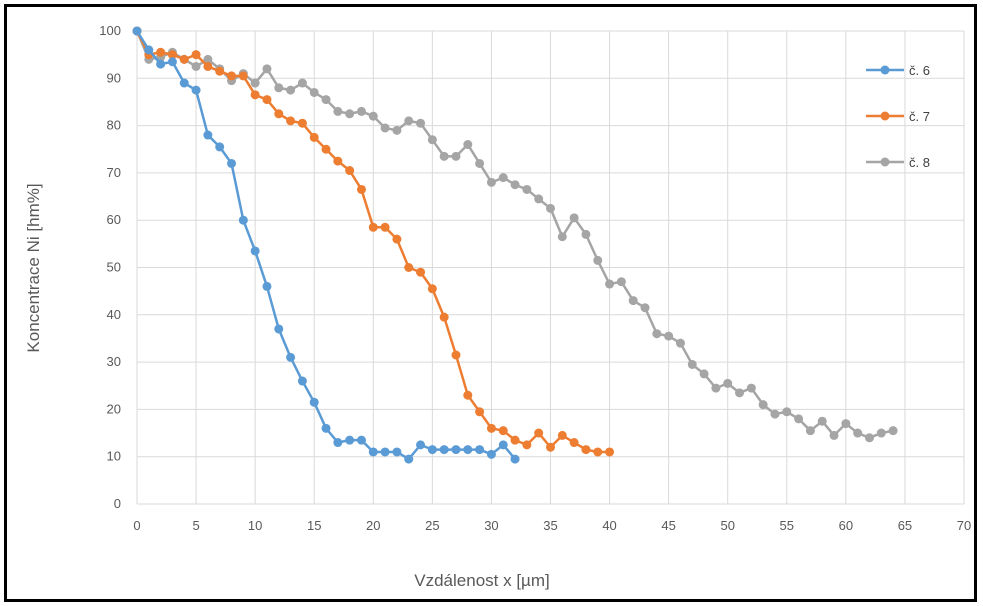  What do you see at coordinates (481, 580) in the screenshot?
I see `x-axis-title: Vzdálenost x [µm]` at bounding box center [481, 580].